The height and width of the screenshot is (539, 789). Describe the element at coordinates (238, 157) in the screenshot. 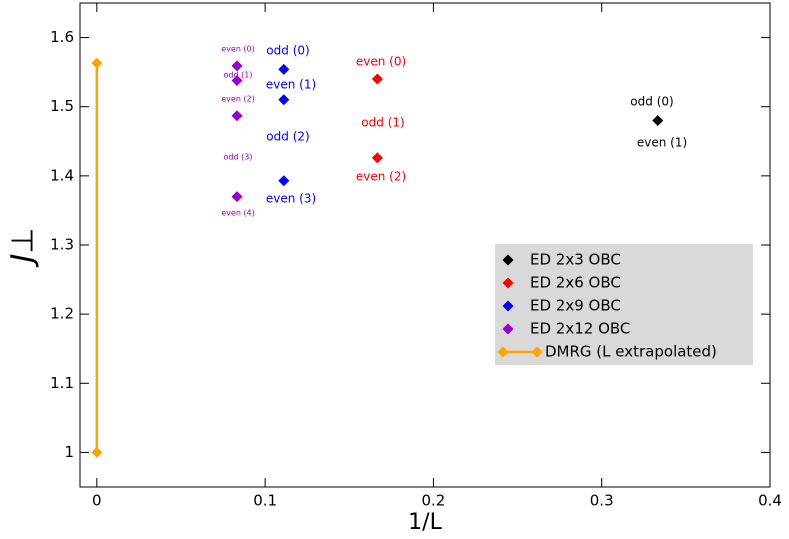

I see `annotation: odd (3)` at that location.